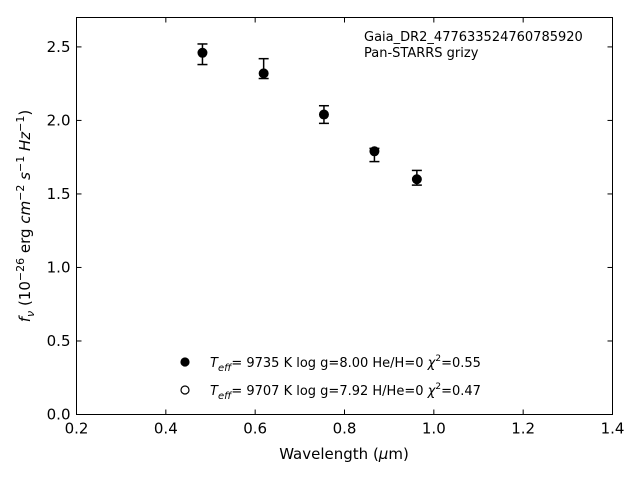 The image size is (640, 480). Describe the element at coordinates (30, 314) in the screenshot. I see `y-label-part: ν` at that location.